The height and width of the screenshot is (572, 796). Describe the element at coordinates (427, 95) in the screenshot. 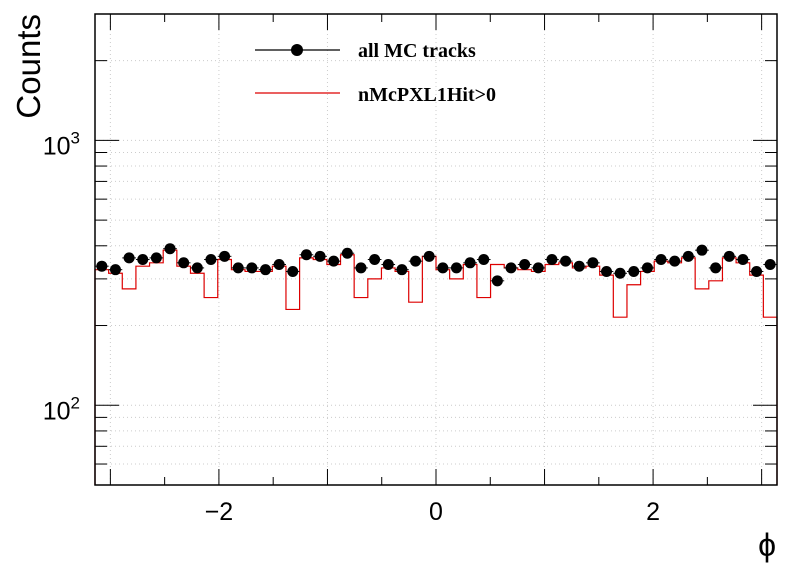

I see `legend-label-pxl1hit: nMcPXL1Hit>0` at that location.